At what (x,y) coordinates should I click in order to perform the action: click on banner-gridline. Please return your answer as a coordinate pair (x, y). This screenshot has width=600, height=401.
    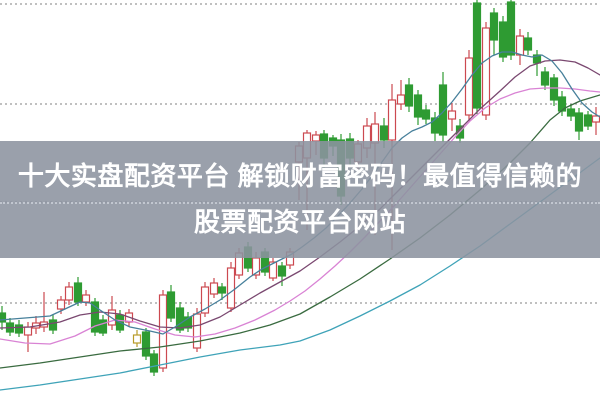
    Looking at the image, I should click on (300, 203).